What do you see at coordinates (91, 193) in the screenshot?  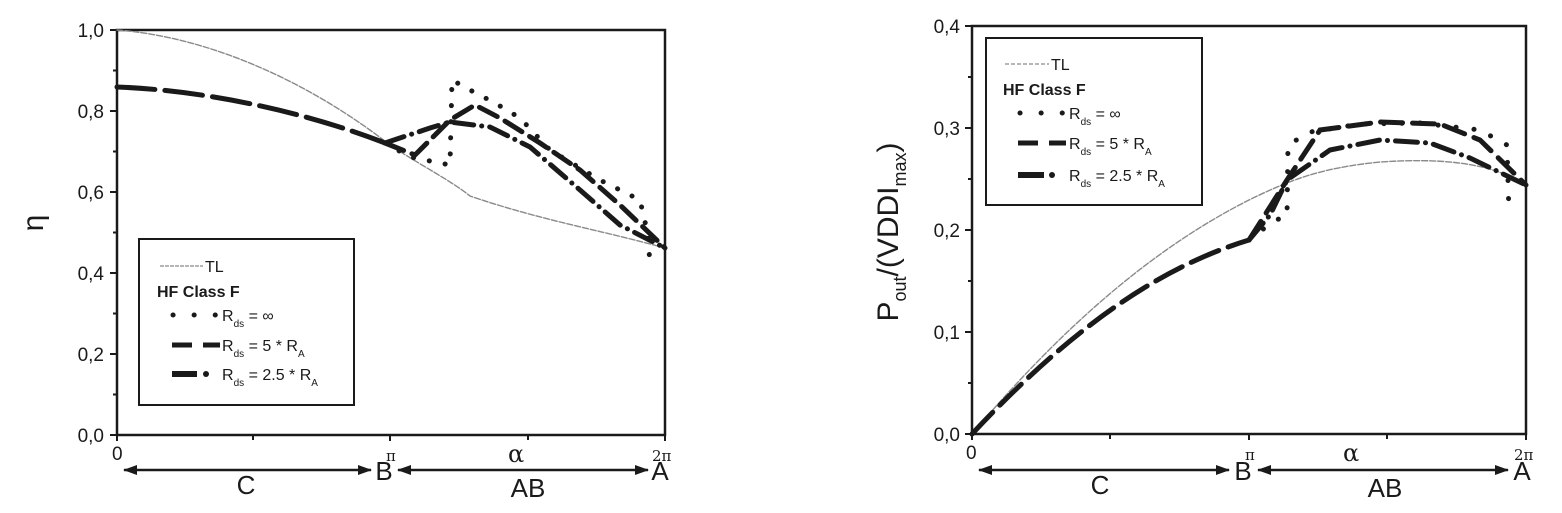 I see `y-tick-label: 0,6` at bounding box center [91, 193].